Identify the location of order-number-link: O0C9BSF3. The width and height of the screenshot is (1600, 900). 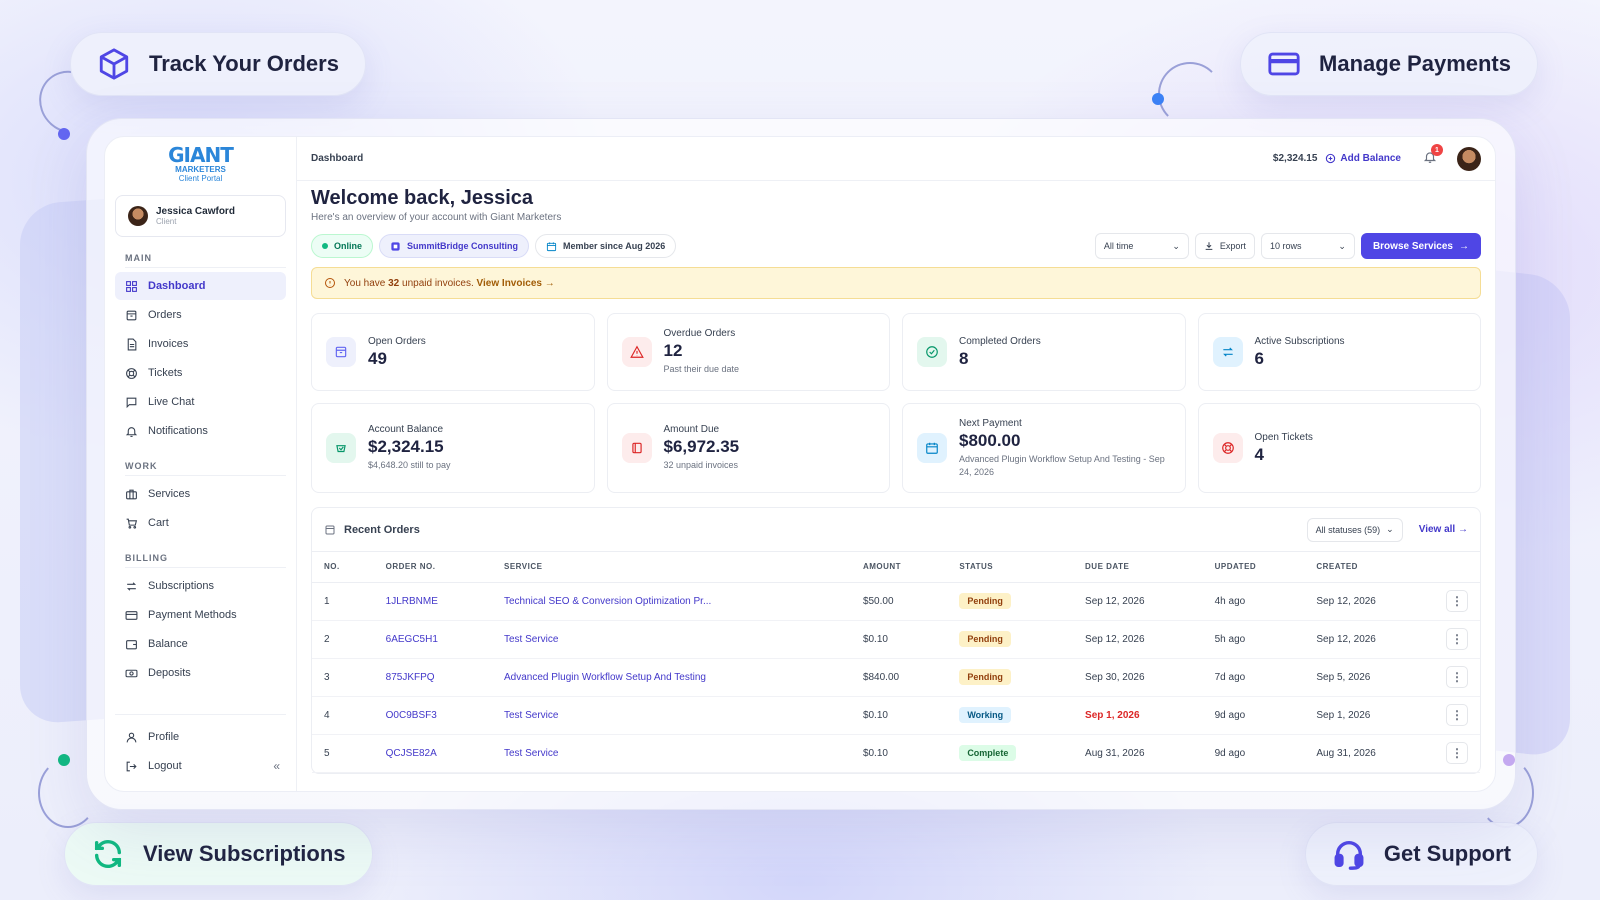
(432, 715).